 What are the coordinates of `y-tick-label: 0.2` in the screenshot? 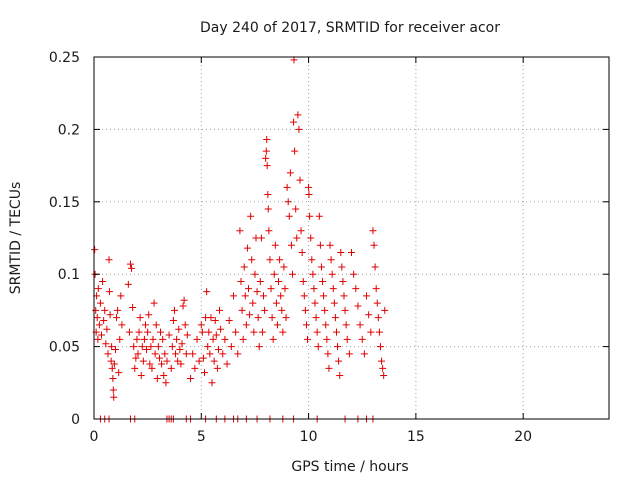 It's located at (69, 130).